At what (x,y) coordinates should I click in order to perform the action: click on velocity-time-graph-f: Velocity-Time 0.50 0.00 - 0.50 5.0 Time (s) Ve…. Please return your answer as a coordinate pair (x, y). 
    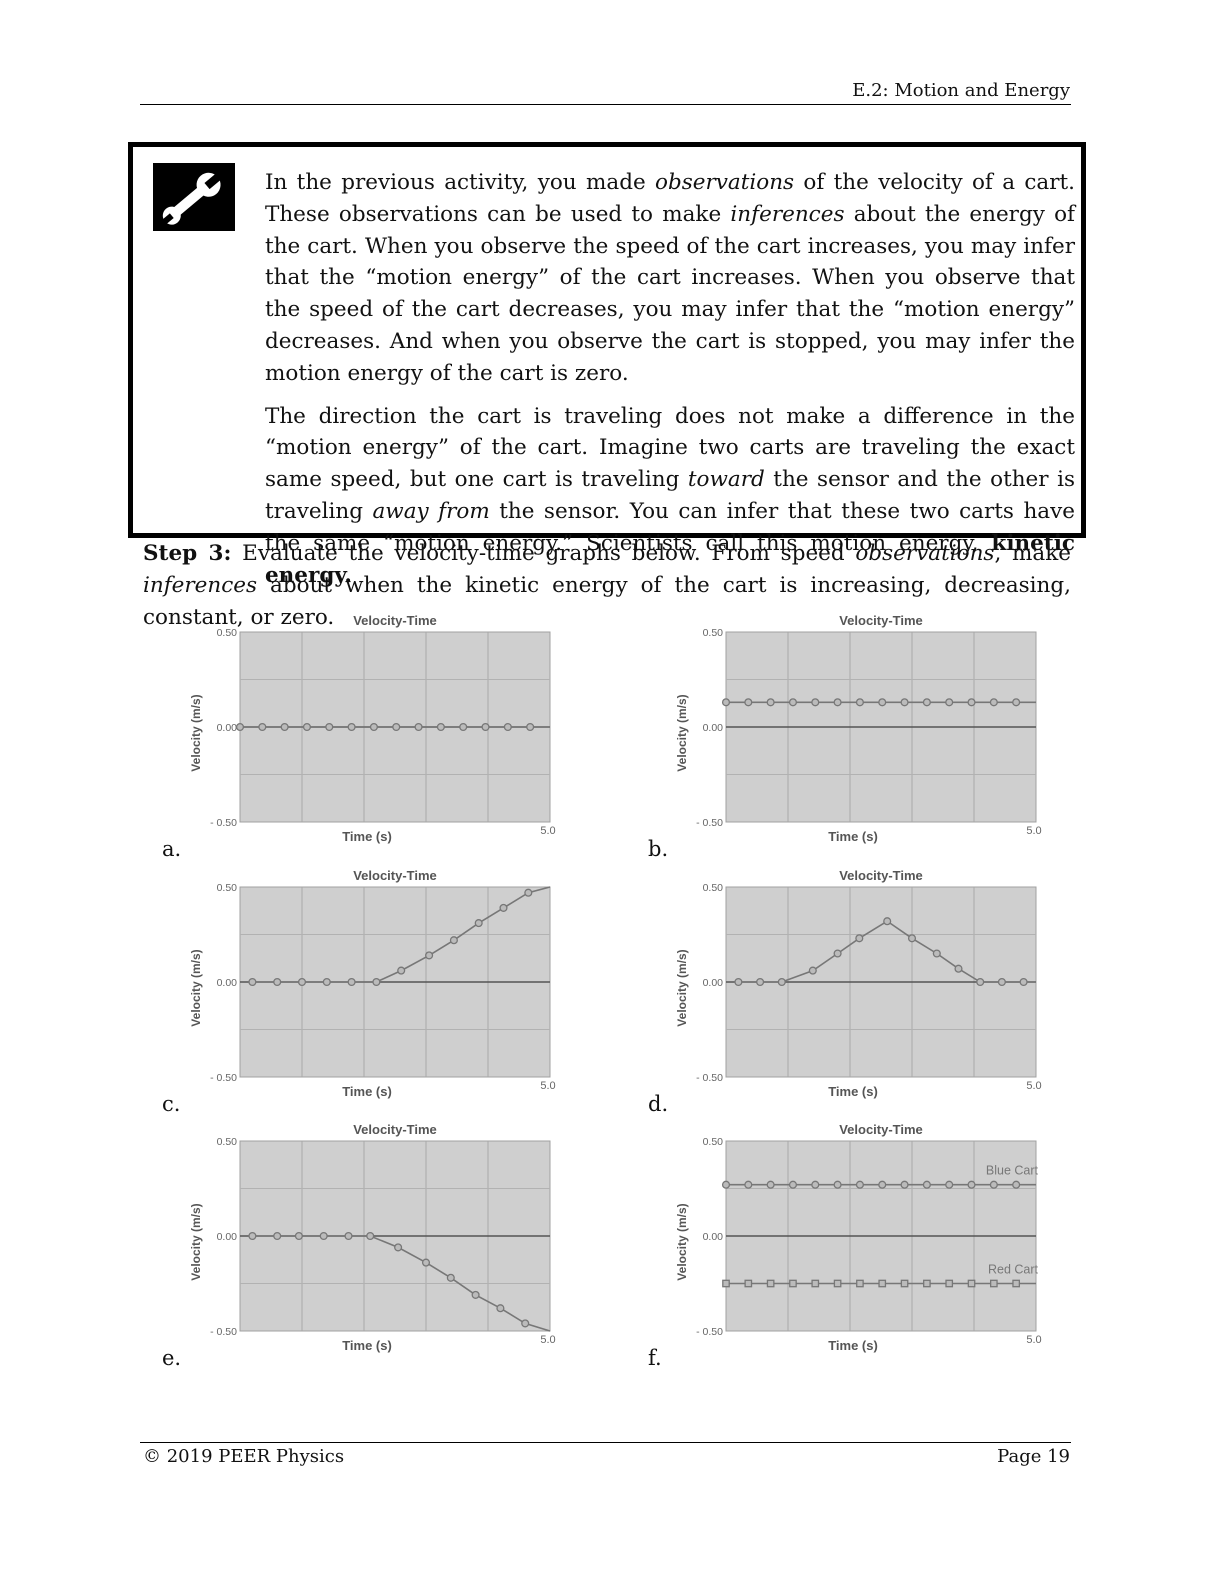
    Looking at the image, I should click on (866, 1246).